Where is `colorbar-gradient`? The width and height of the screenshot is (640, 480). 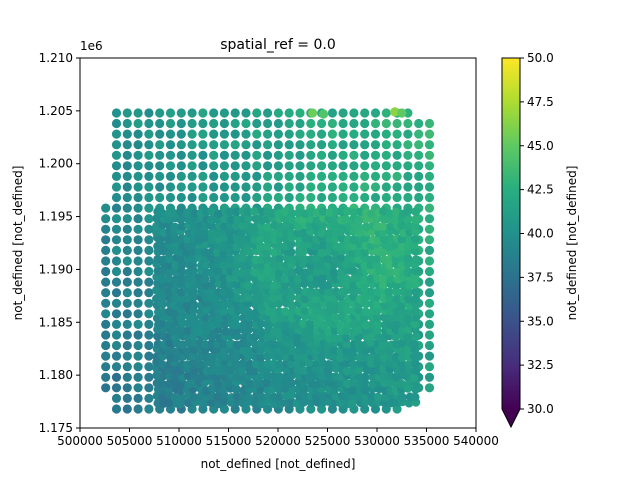 colorbar-gradient is located at coordinates (511, 233).